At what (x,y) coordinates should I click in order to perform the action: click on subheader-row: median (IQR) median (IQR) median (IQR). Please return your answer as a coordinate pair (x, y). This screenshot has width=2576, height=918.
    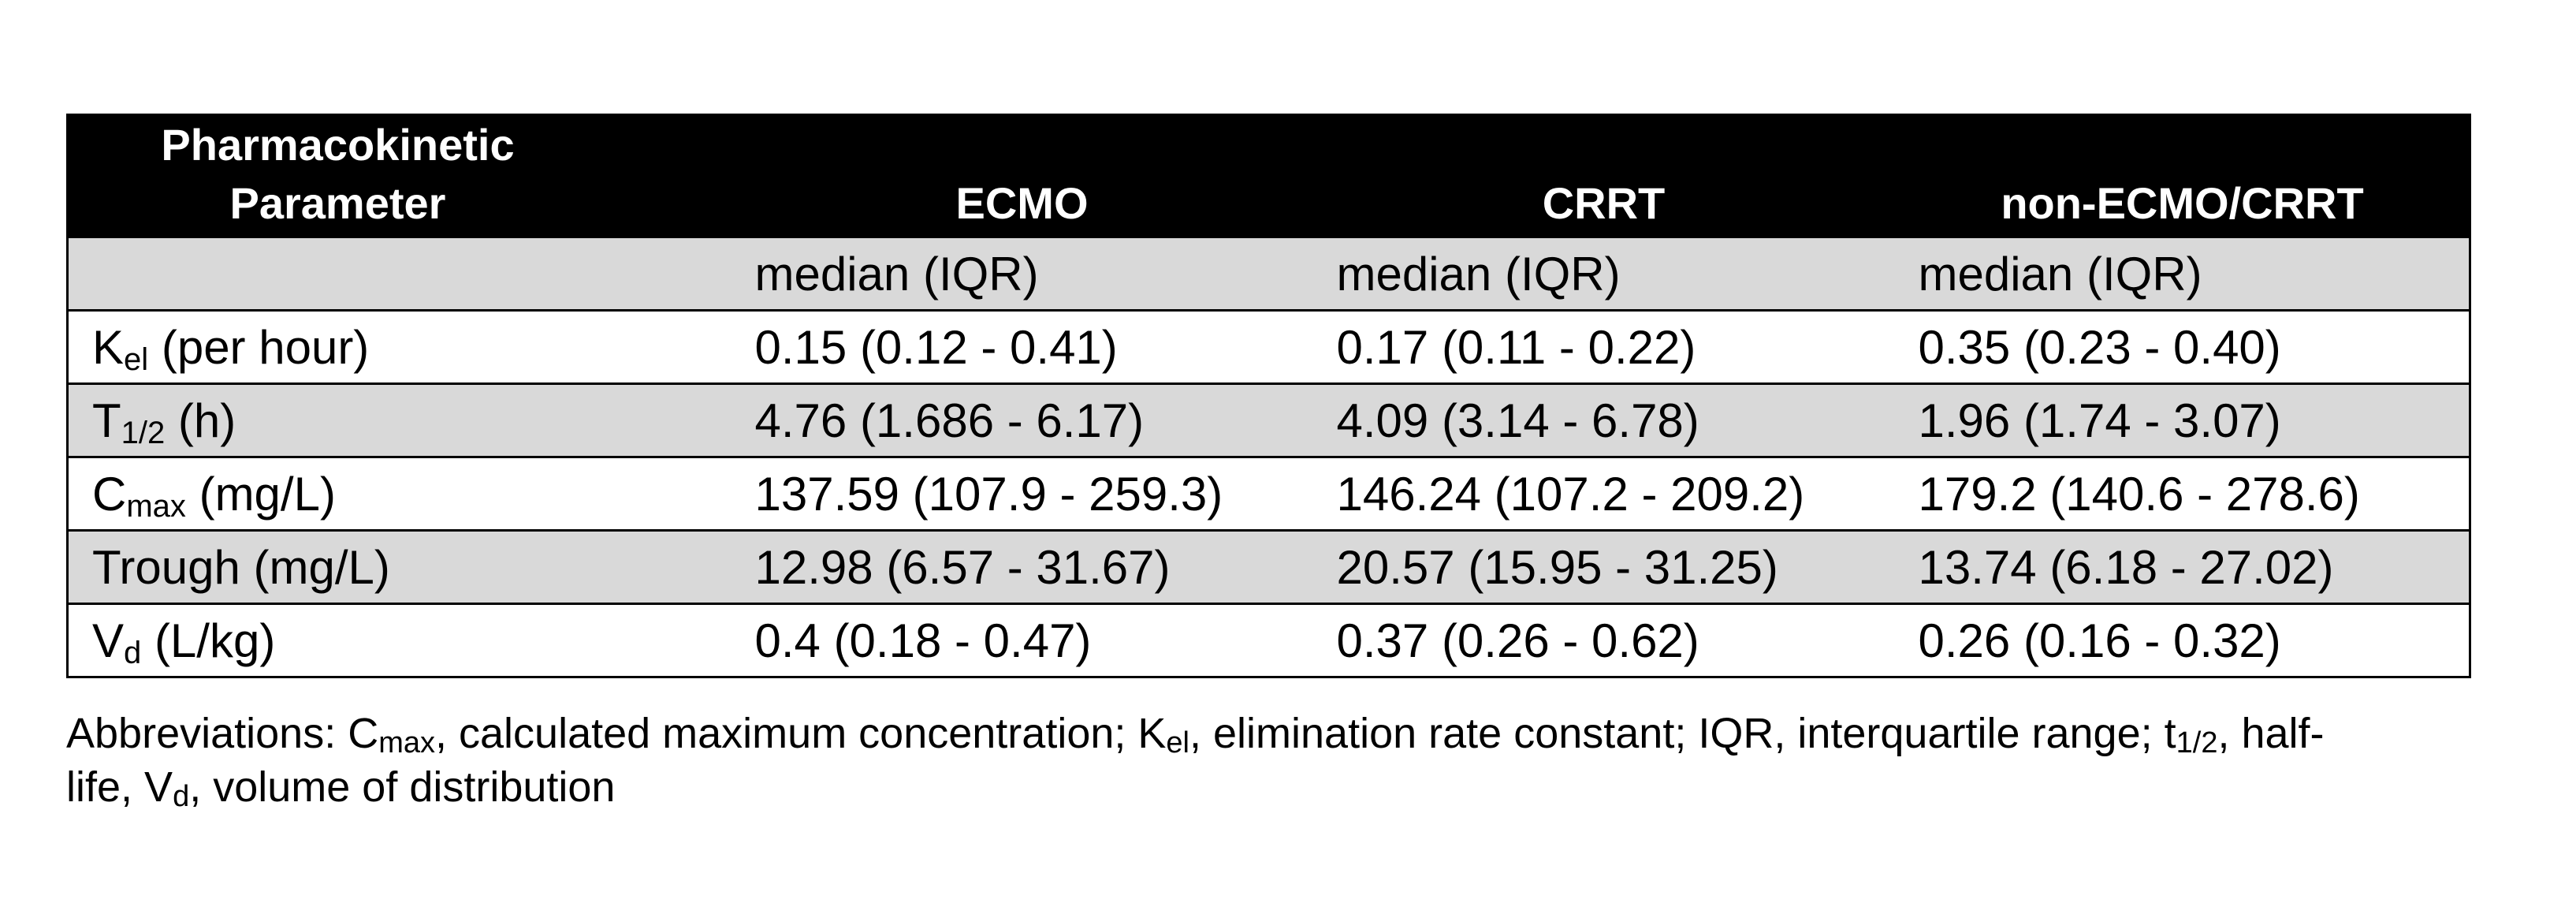
    Looking at the image, I should click on (1268, 274).